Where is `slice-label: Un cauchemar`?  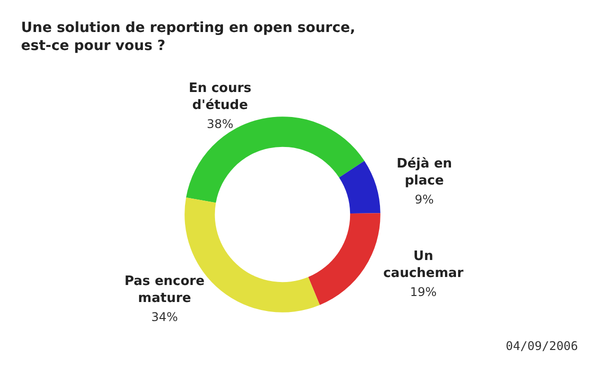
slice-label: Un cauchemar is located at coordinates (423, 264).